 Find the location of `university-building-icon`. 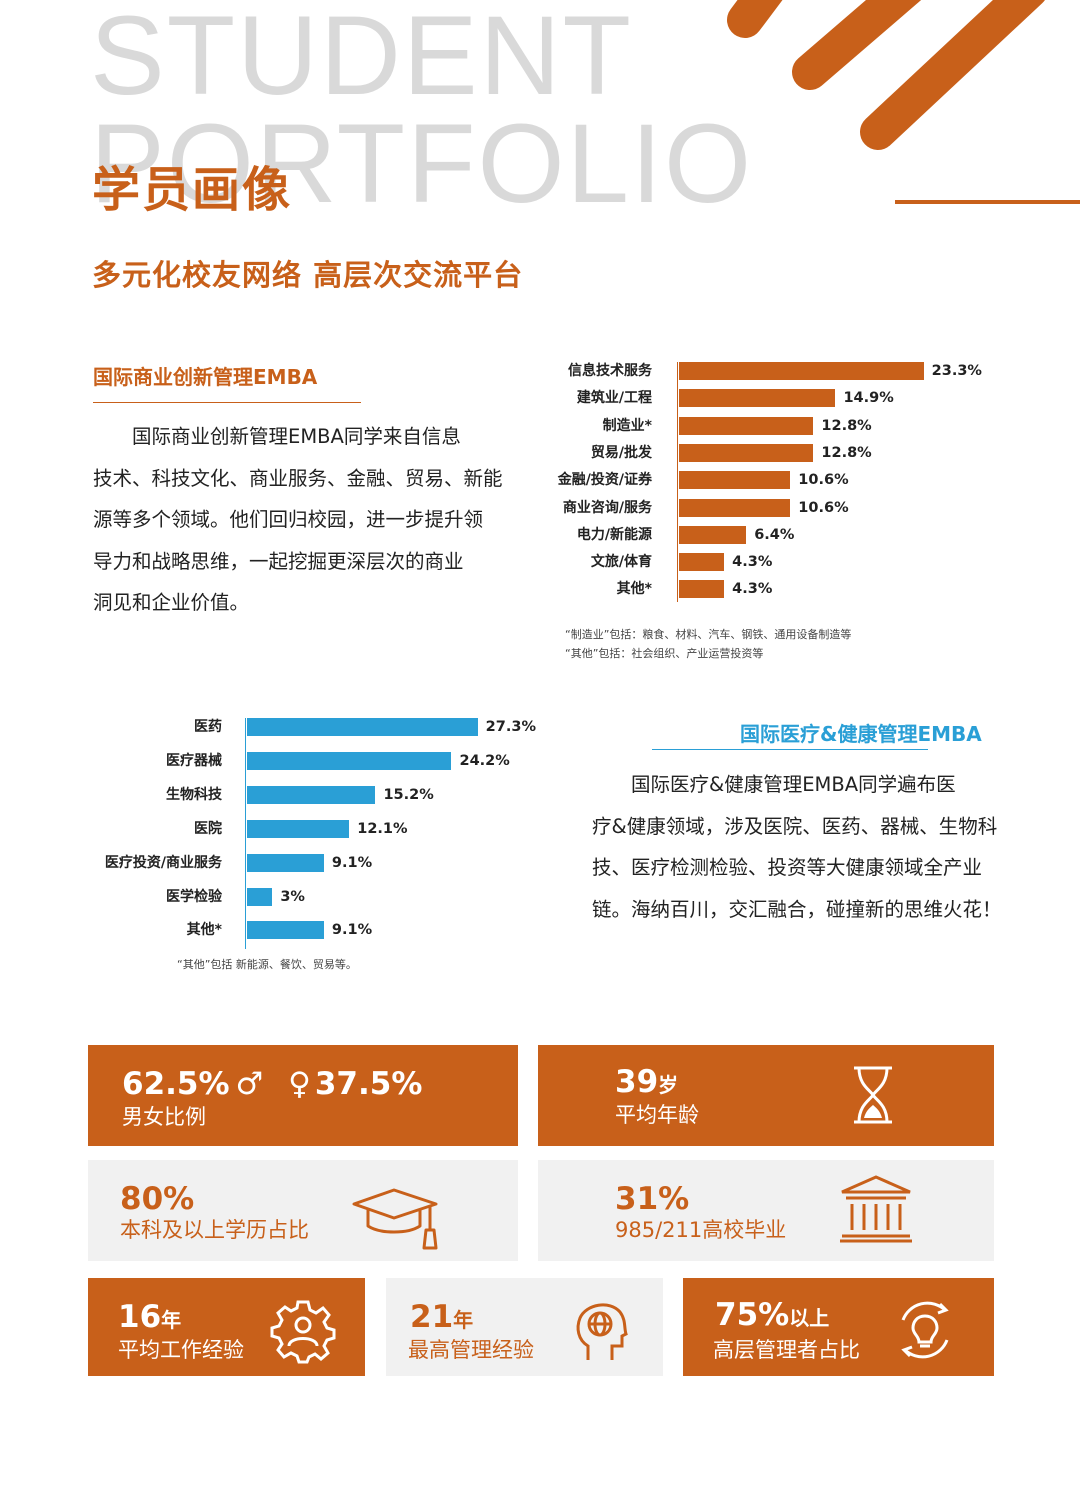

university-building-icon is located at coordinates (876, 1209).